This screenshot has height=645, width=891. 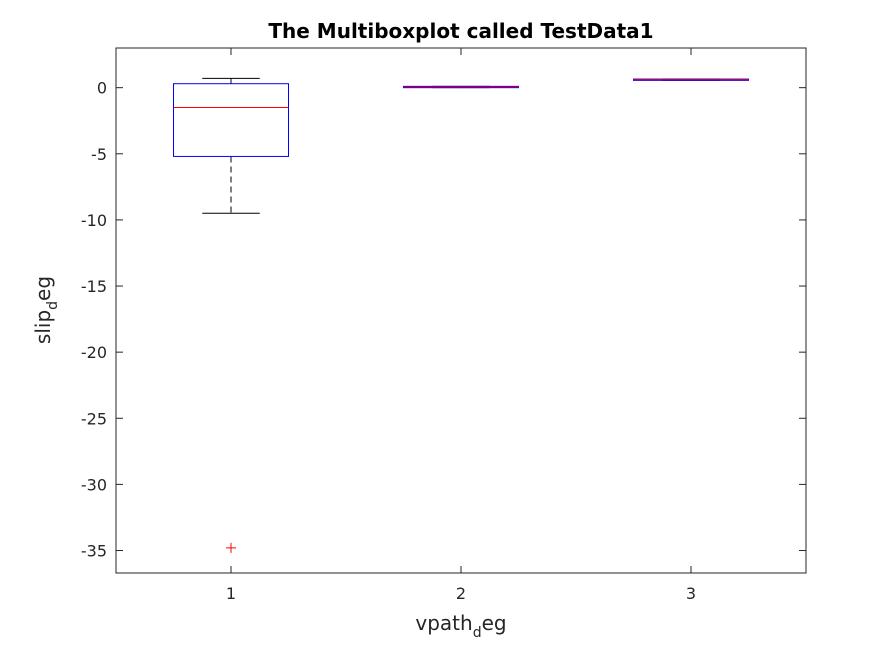 What do you see at coordinates (43, 327) in the screenshot?
I see `y-axis-label-base: slip` at bounding box center [43, 327].